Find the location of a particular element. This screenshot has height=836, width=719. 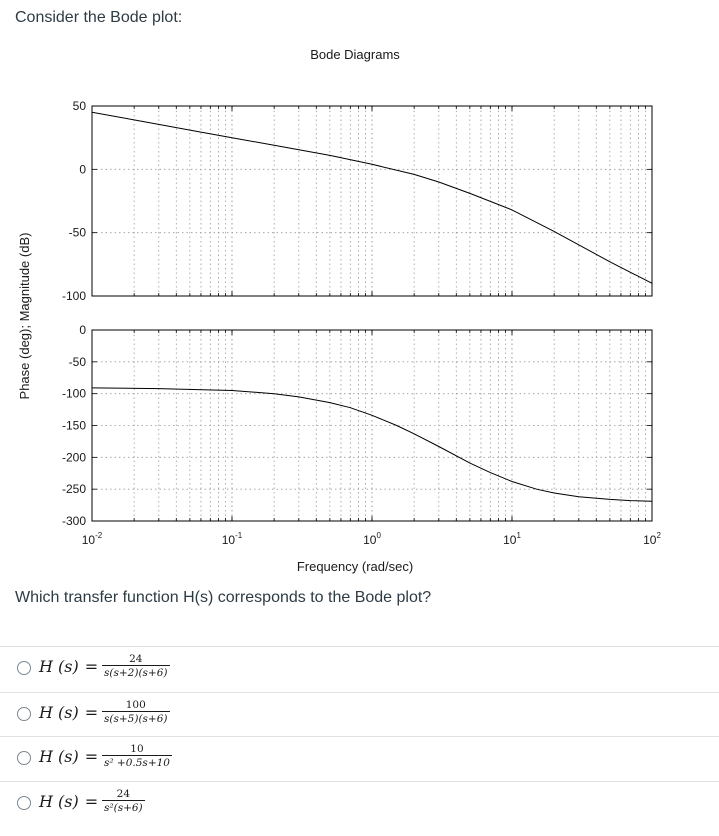

x-tick-label: 10² is located at coordinates (652, 539).